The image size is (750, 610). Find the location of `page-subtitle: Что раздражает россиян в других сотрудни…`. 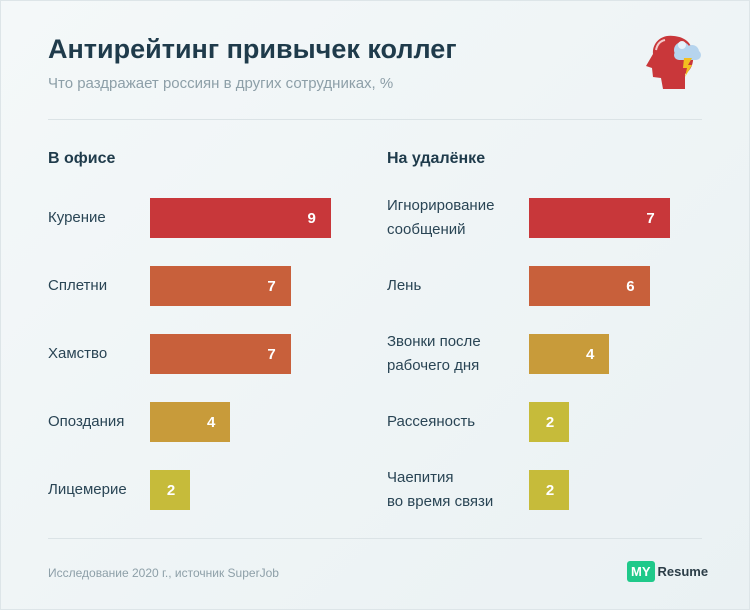

page-subtitle: Что раздражает россиян в других сотрудни… is located at coordinates (221, 83).